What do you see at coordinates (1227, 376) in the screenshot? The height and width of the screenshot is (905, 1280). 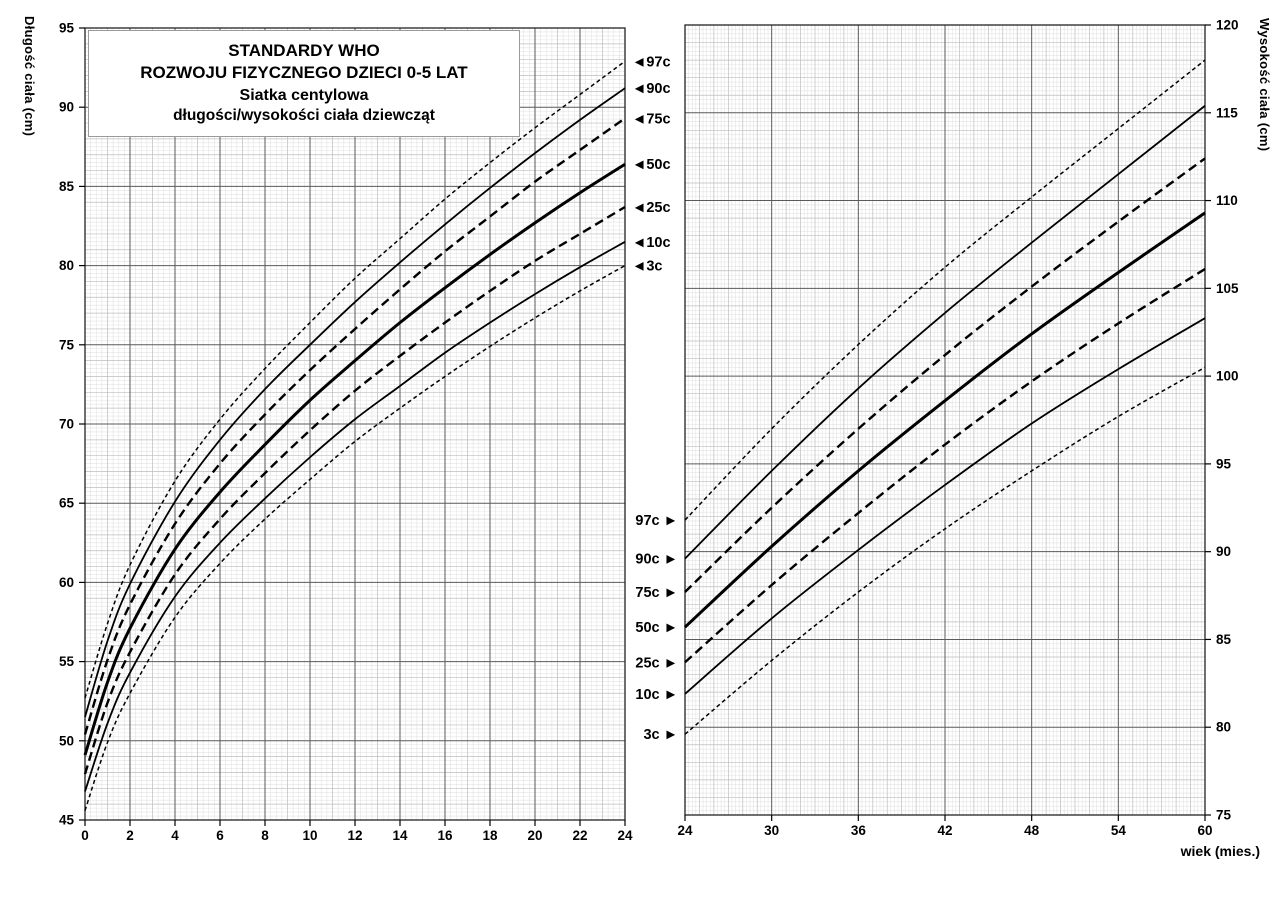 I see `y-tick-label: 100` at bounding box center [1227, 376].